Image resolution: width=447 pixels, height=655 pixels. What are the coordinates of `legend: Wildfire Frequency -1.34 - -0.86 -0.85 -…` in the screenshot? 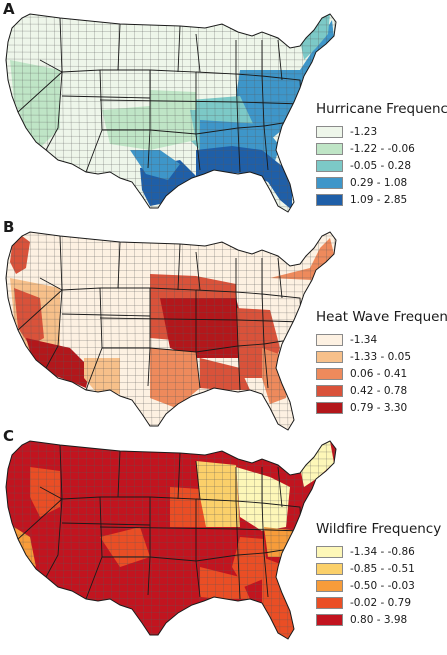 It's located at (378, 574).